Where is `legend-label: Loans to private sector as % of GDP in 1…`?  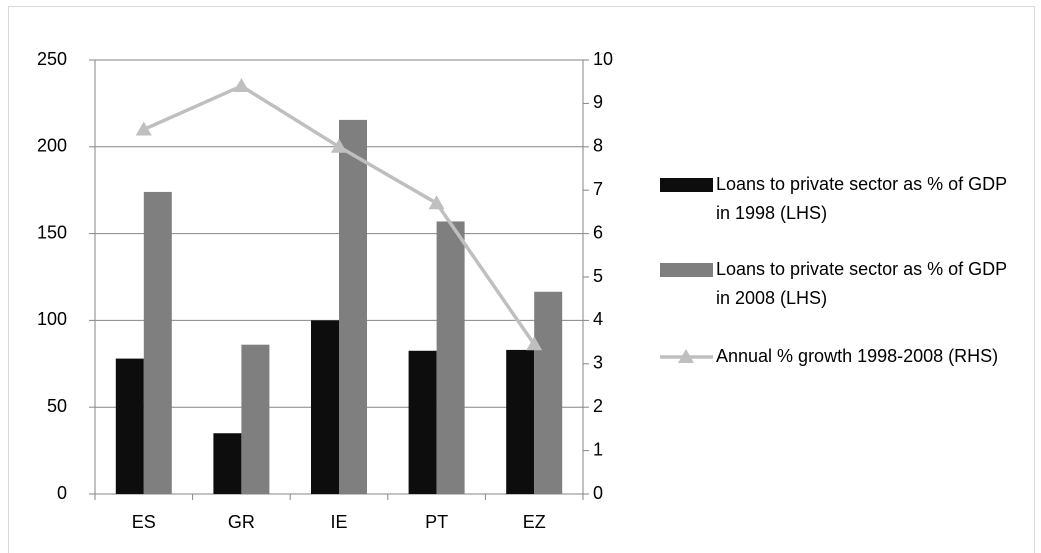 legend-label: Loans to private sector as % of GDP in 1… is located at coordinates (861, 198).